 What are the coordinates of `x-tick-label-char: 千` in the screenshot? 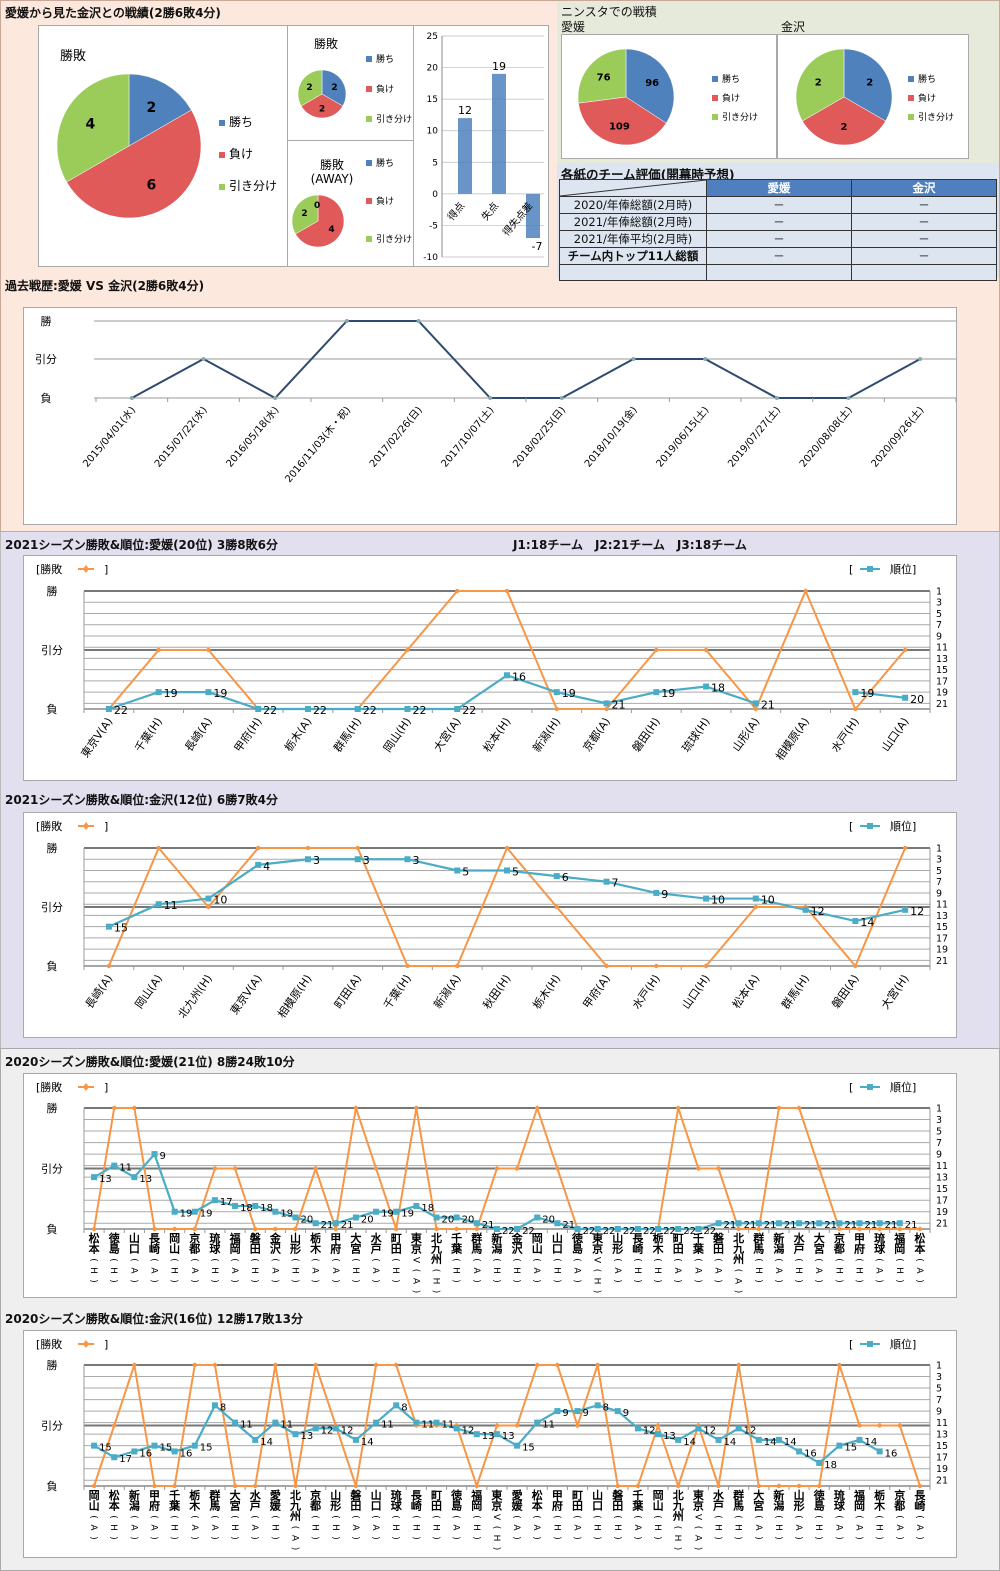 It's located at (698, 1238).